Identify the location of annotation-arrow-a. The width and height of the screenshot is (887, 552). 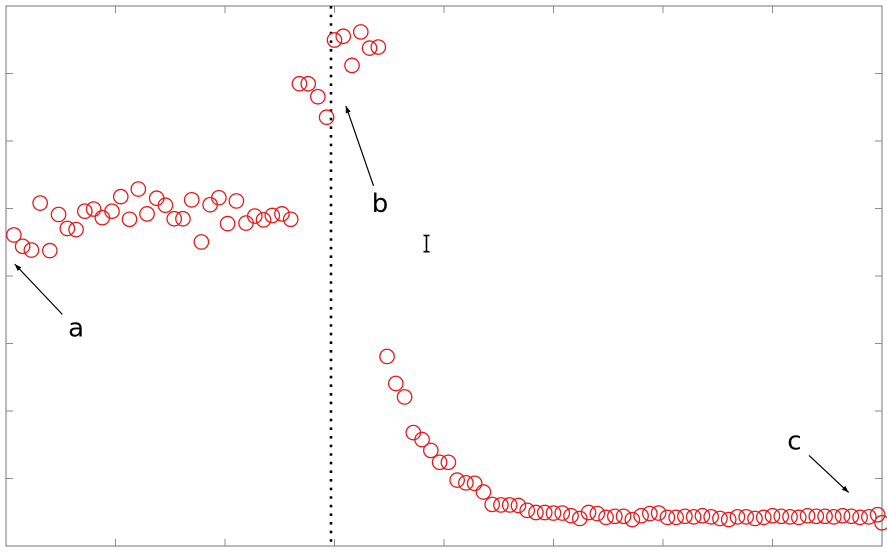
(38, 289).